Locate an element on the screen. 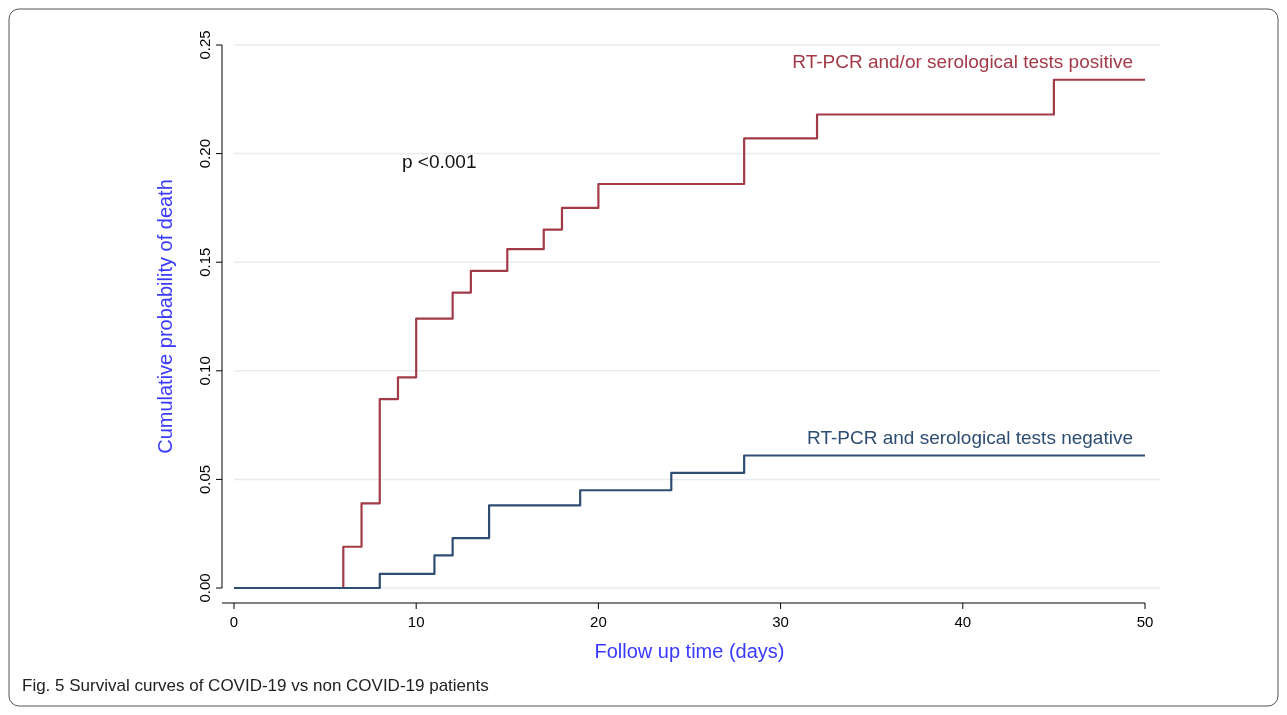 Image resolution: width=1287 pixels, height=715 pixels. caption: Fig. 5 Survival curves of COVID-19 vs non COVID-19 patients is located at coordinates (255, 685).